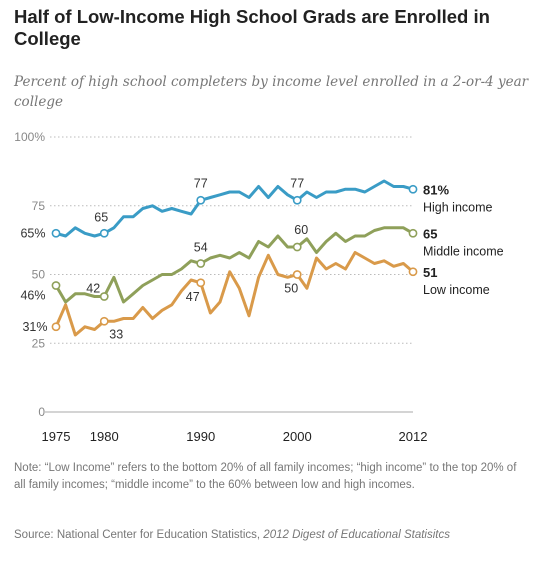 The image size is (535, 565). What do you see at coordinates (413, 436) in the screenshot?
I see `x-tick-label-2012: 2012` at bounding box center [413, 436].